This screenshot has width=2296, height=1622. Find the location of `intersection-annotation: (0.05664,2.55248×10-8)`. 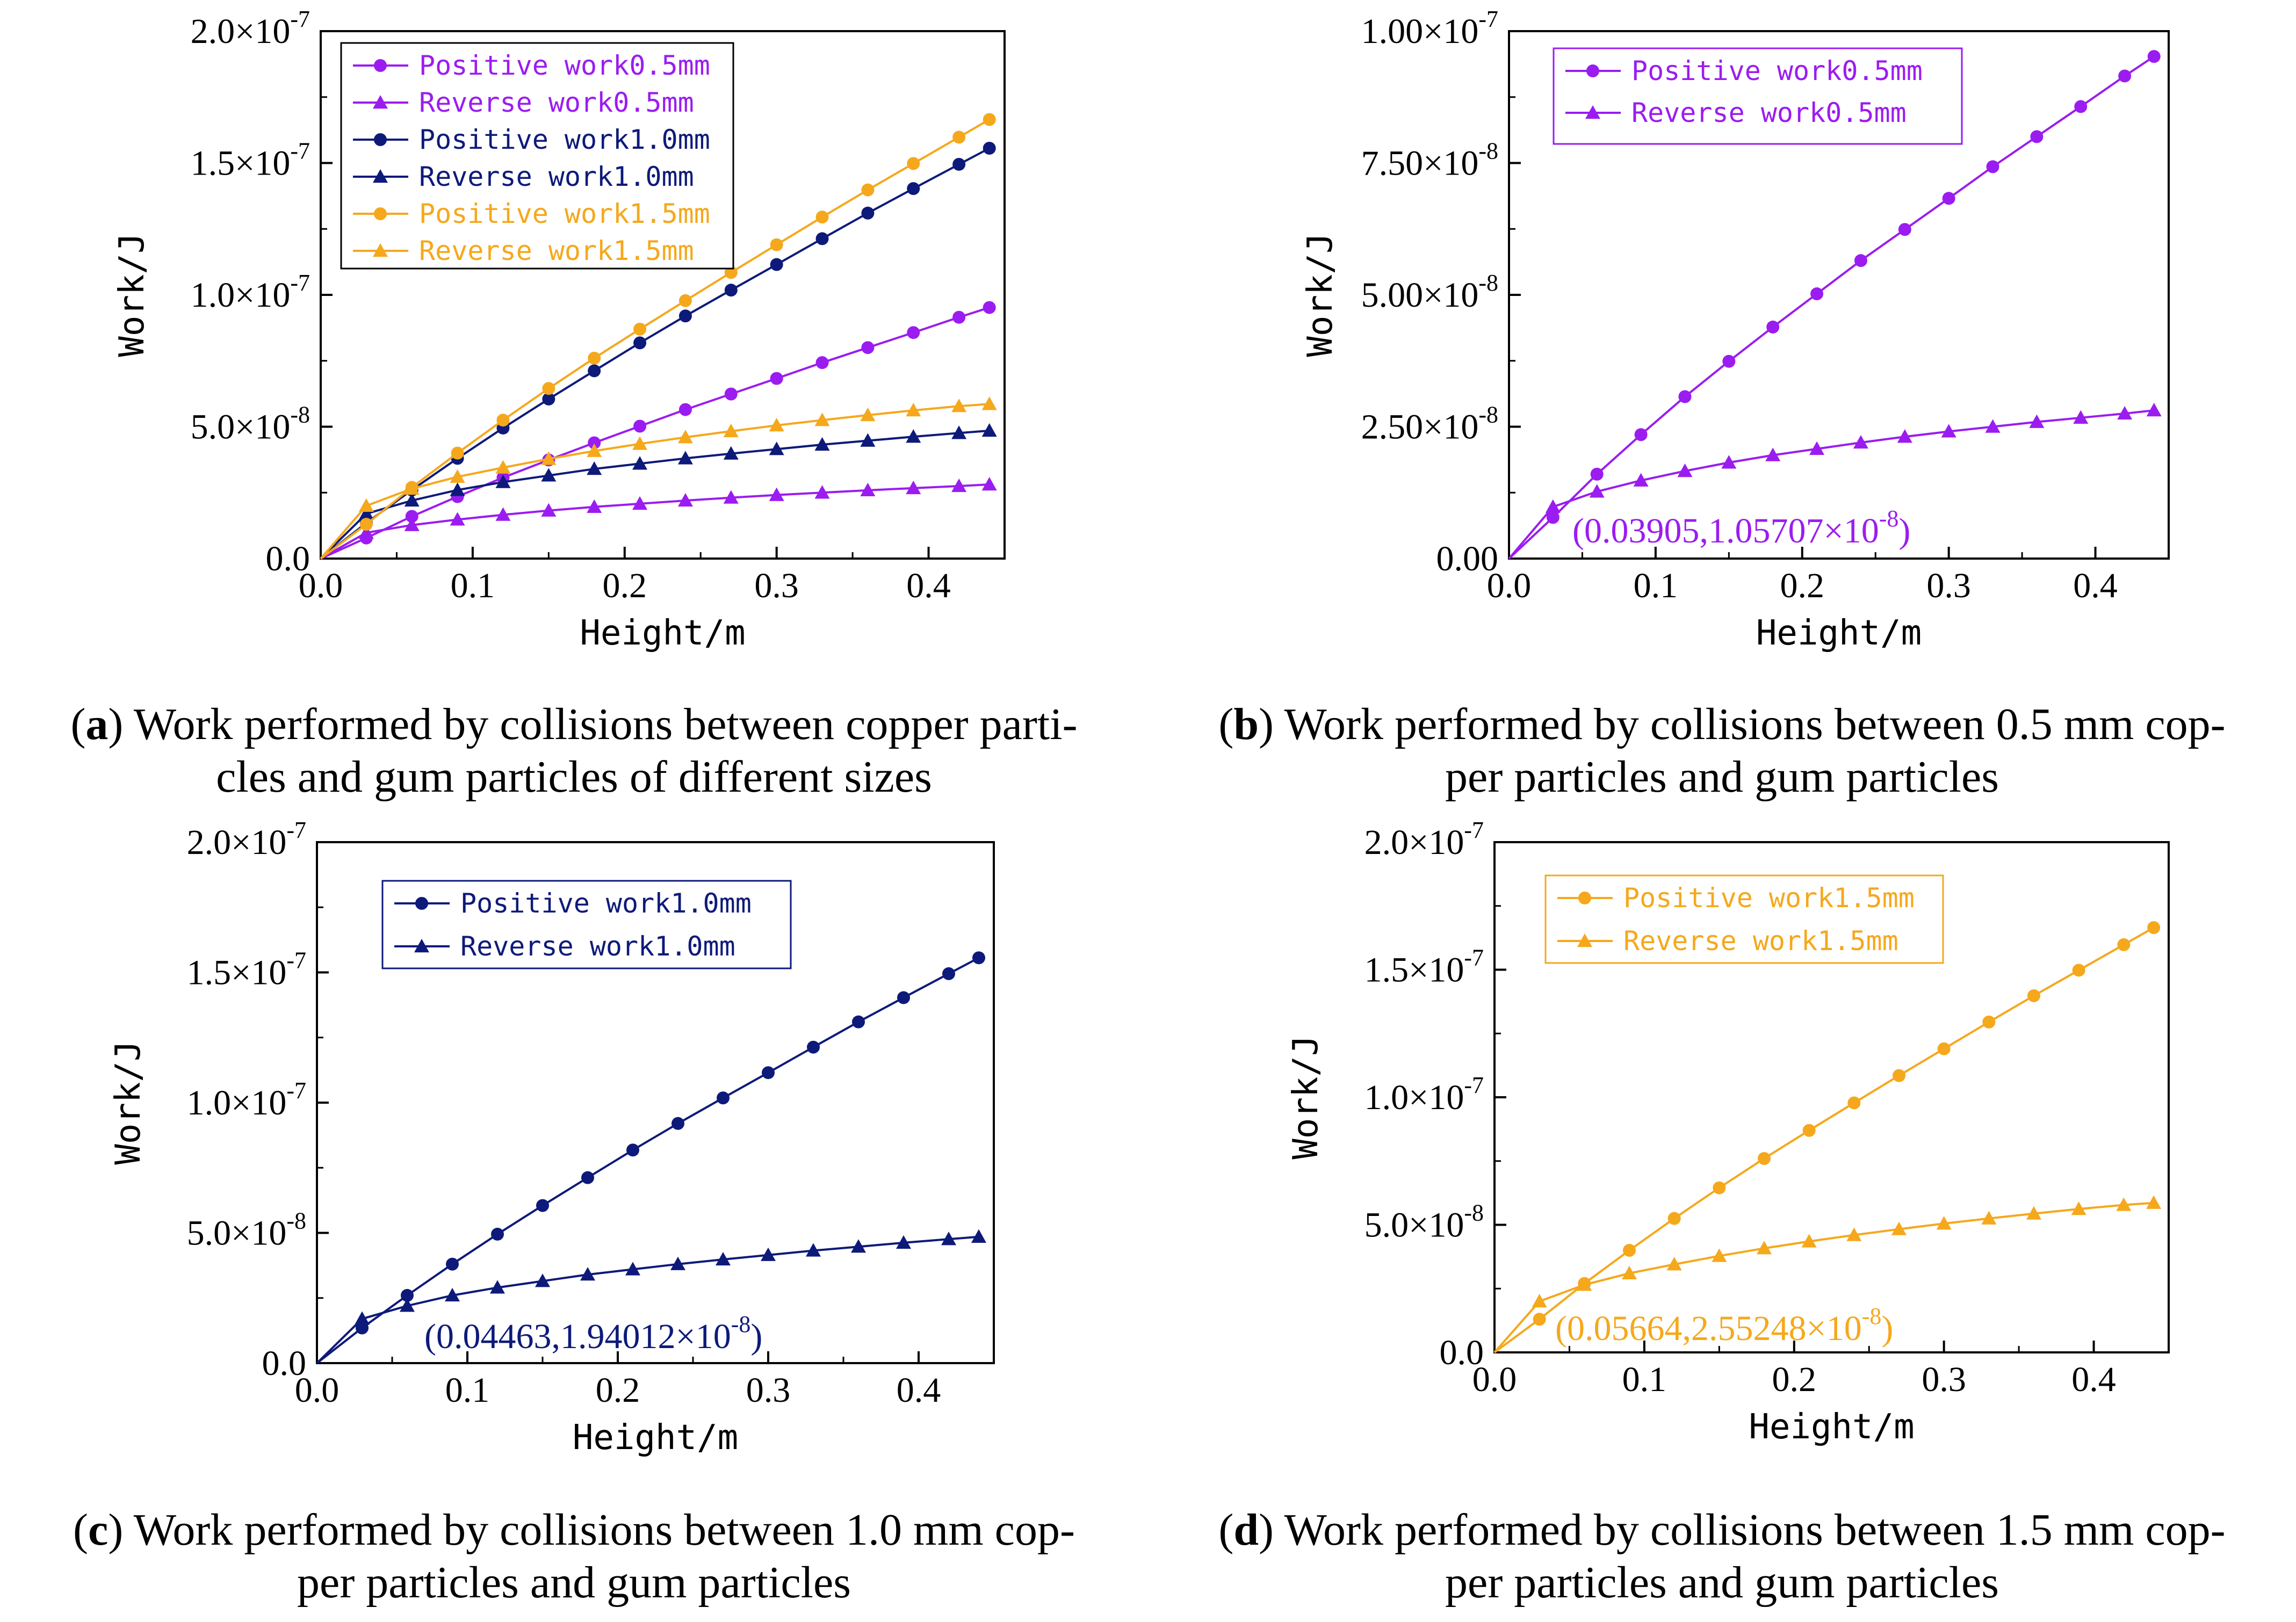

intersection-annotation: (0.05664,2.55248×10-8) is located at coordinates (1724, 1325).